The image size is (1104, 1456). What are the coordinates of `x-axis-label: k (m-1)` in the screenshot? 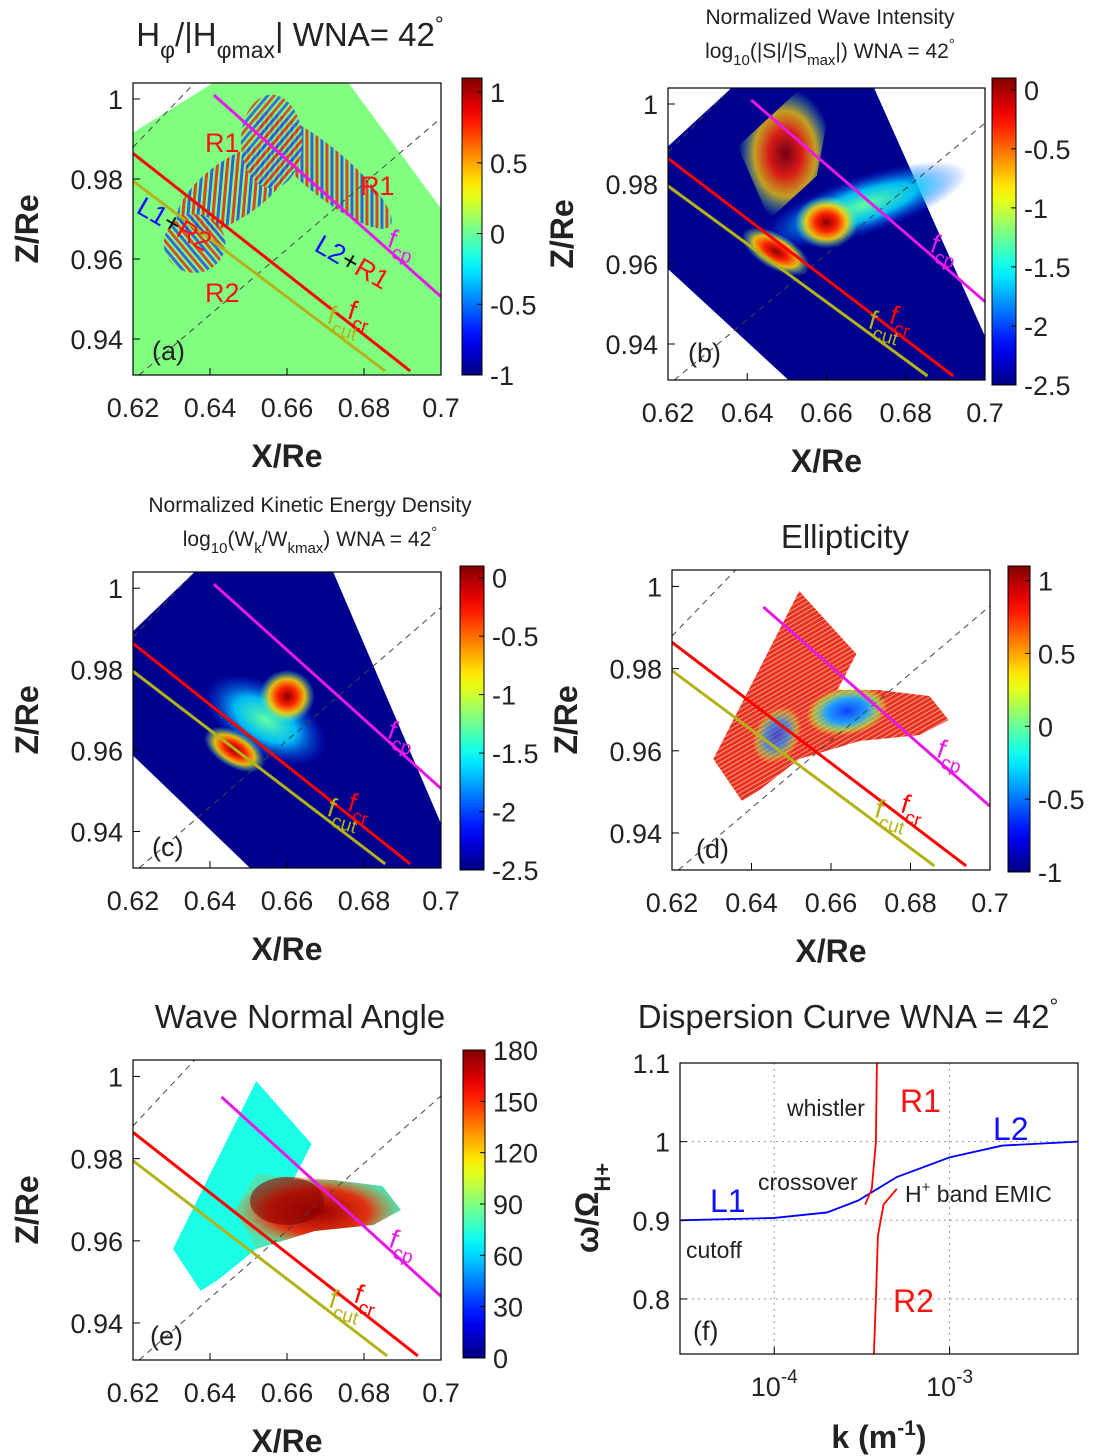 It's located at (878, 1436).